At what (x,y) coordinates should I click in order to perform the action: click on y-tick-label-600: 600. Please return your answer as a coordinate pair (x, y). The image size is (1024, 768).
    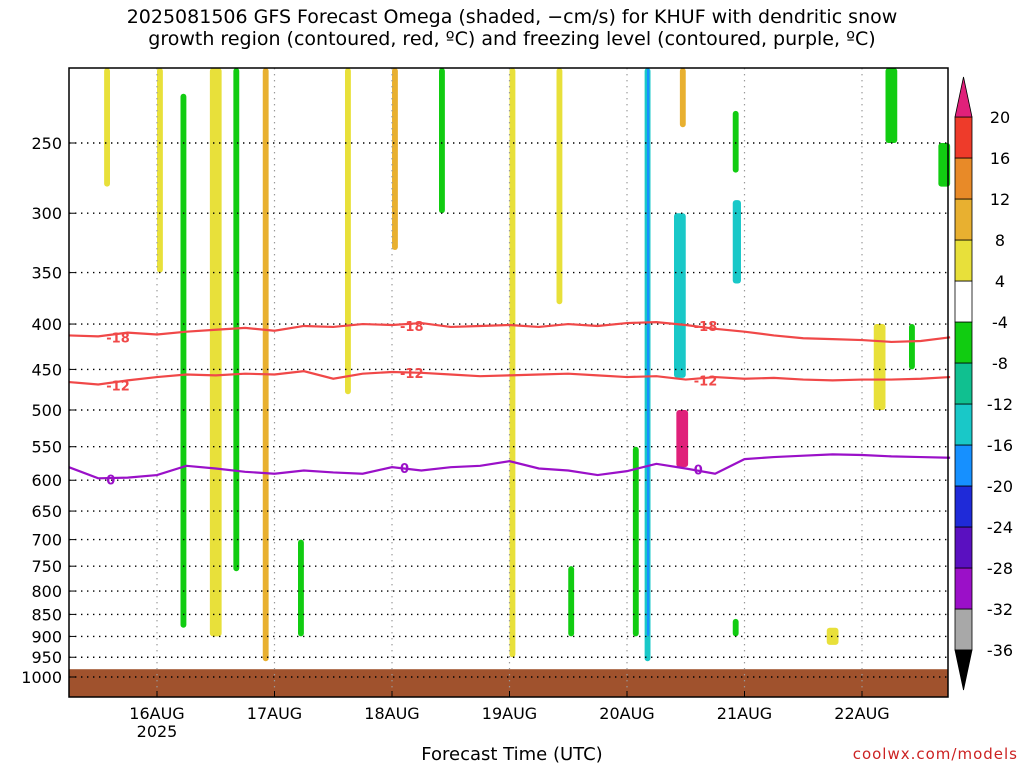
    Looking at the image, I should click on (46, 480).